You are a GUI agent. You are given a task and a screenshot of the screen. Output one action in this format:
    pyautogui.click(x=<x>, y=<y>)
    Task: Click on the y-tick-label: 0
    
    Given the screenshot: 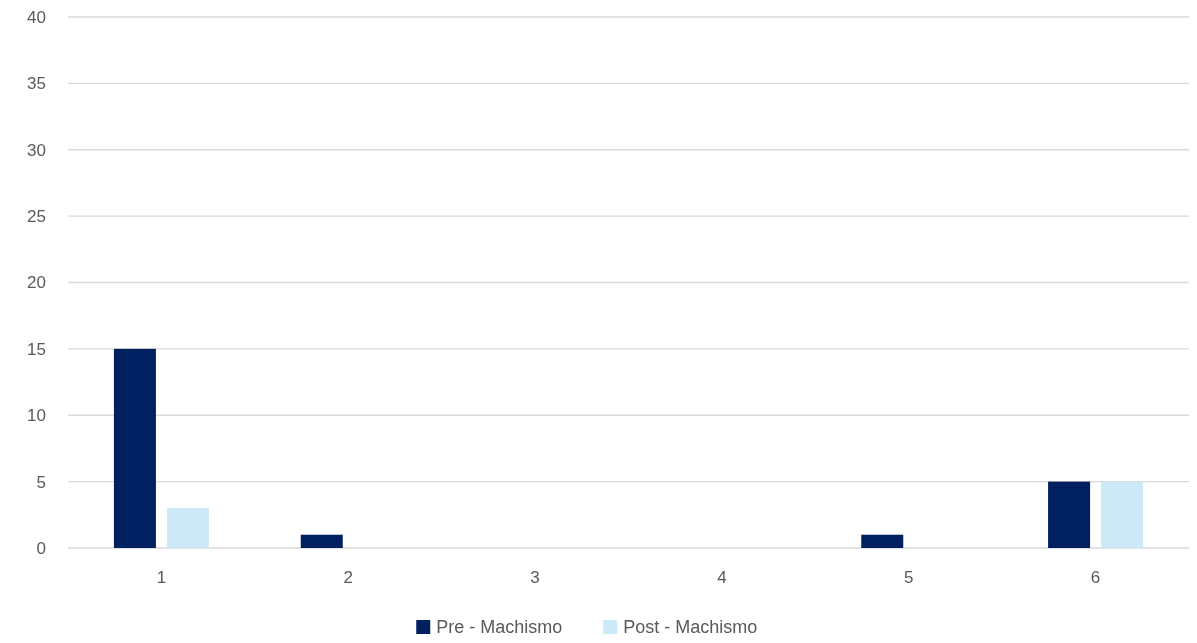 What is the action you would take?
    pyautogui.click(x=41, y=548)
    